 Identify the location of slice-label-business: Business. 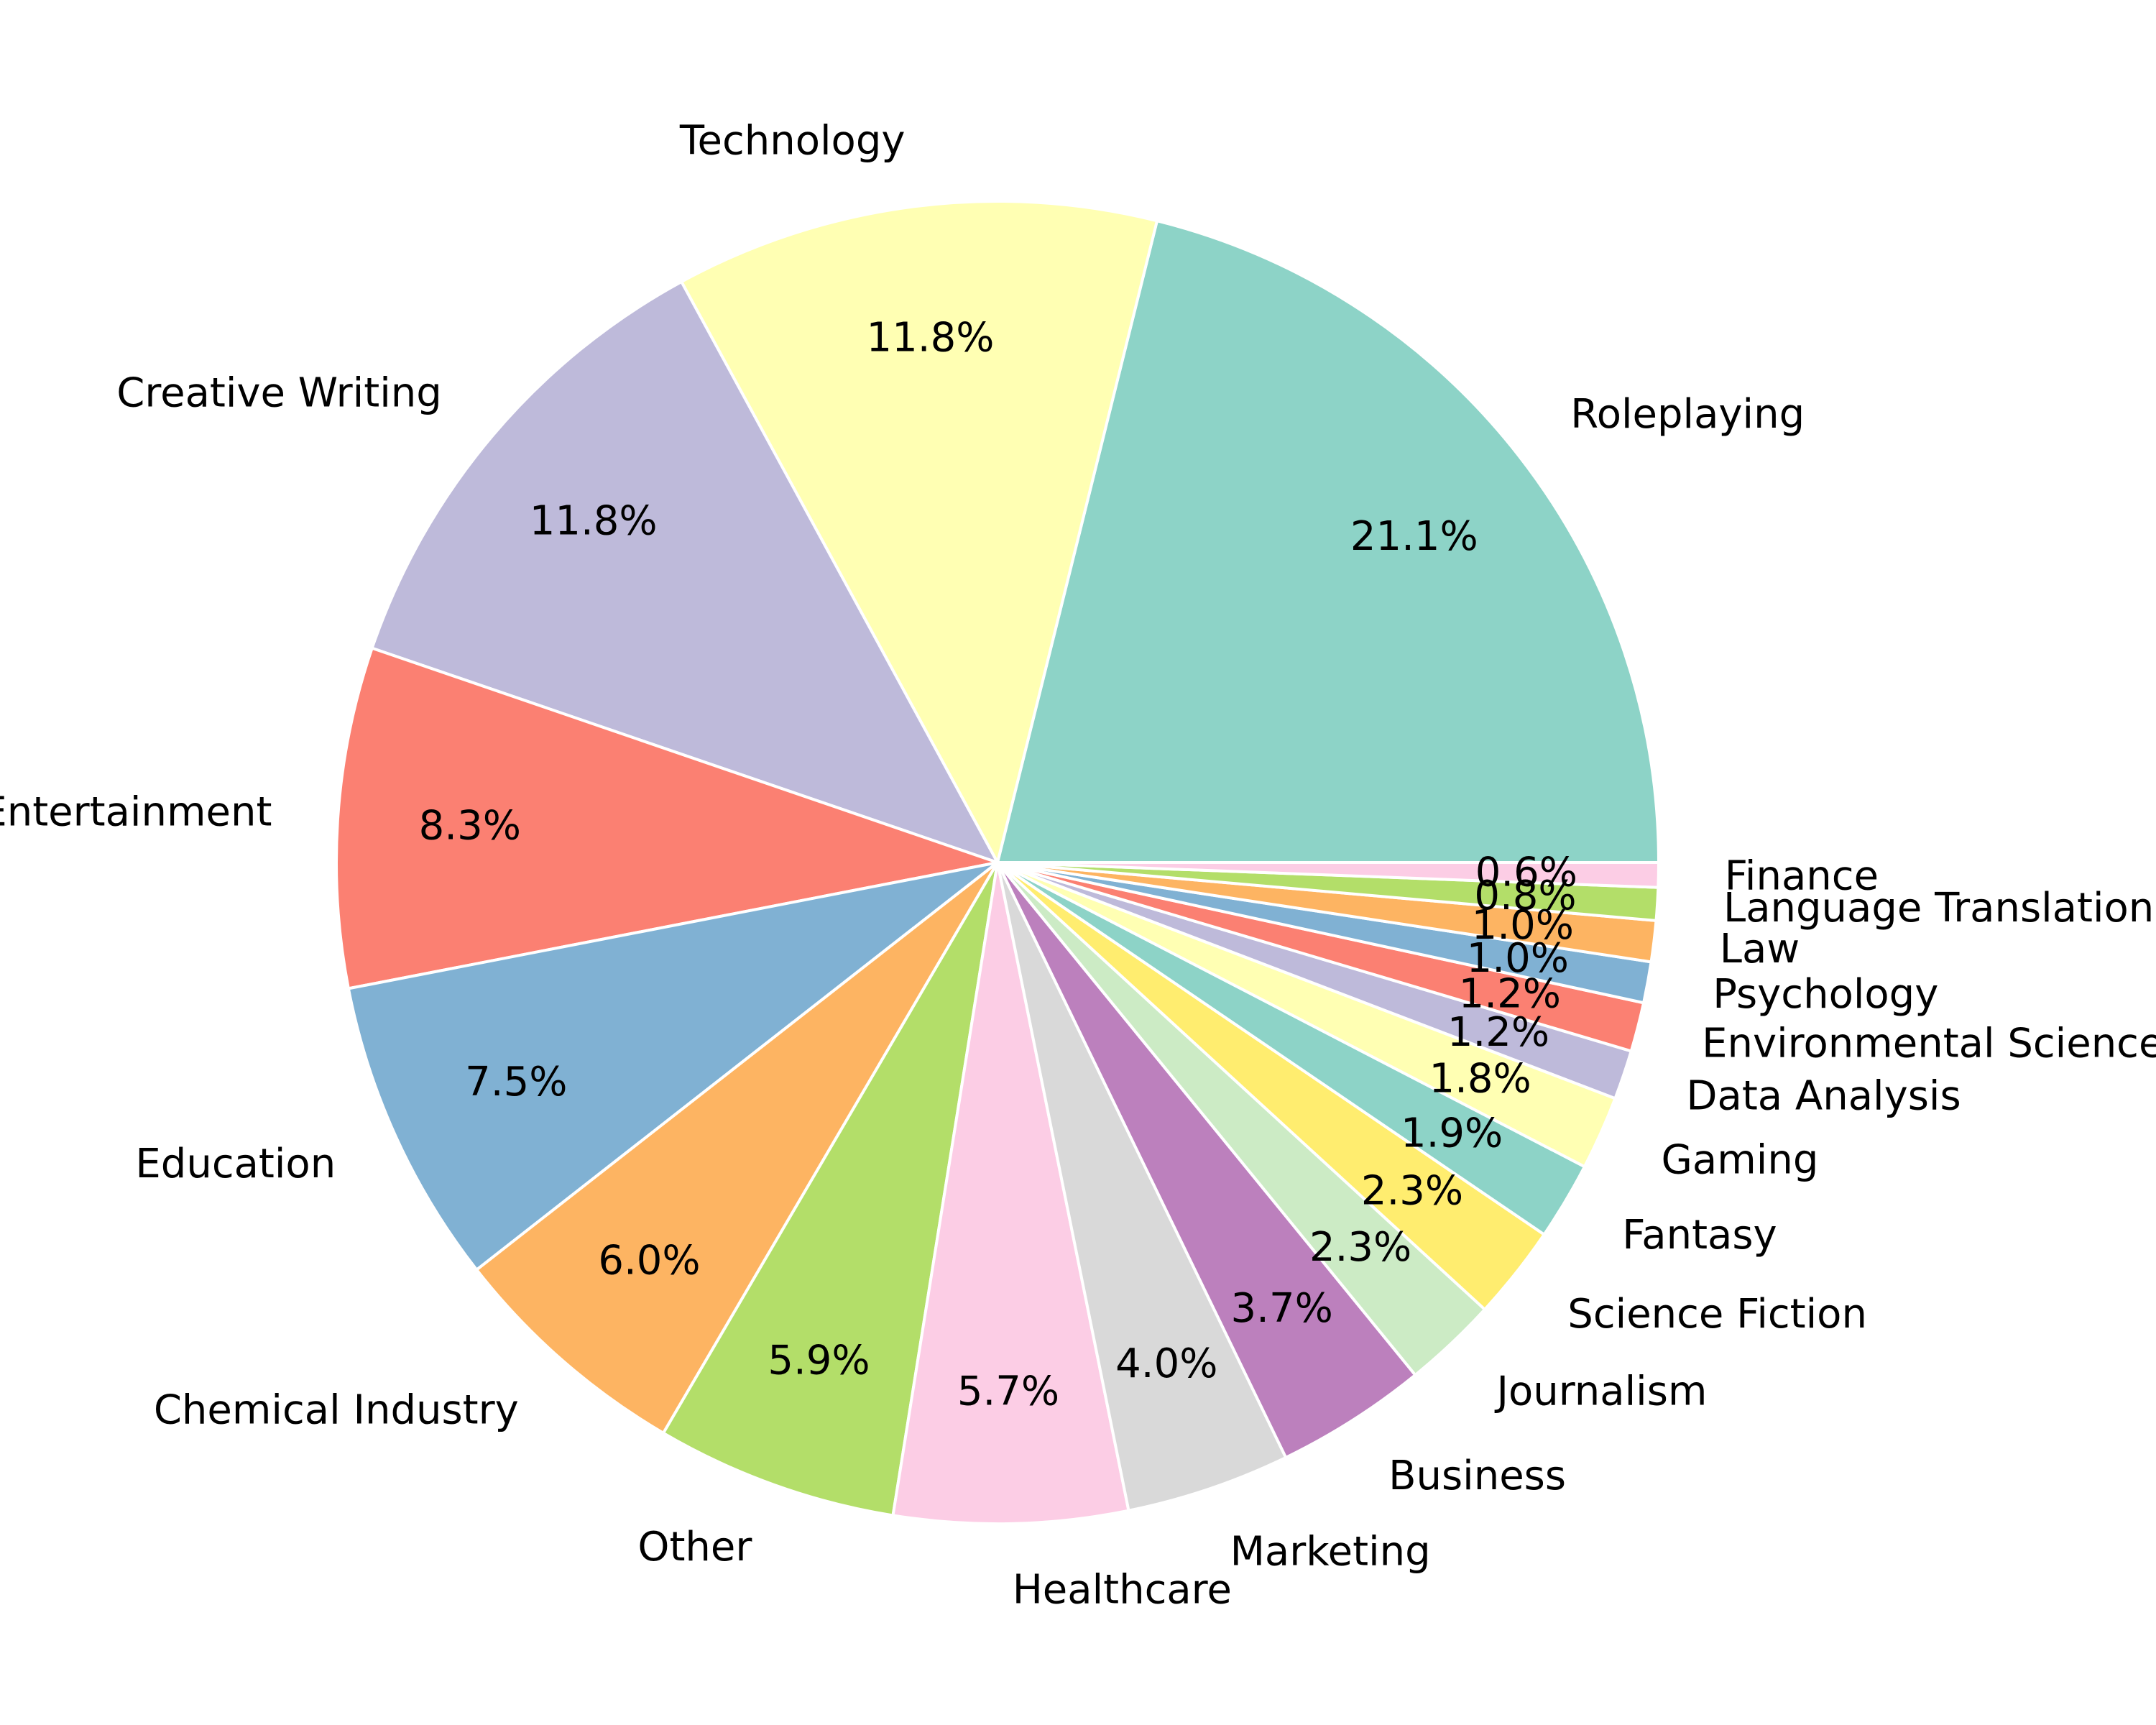
(1477, 1476).